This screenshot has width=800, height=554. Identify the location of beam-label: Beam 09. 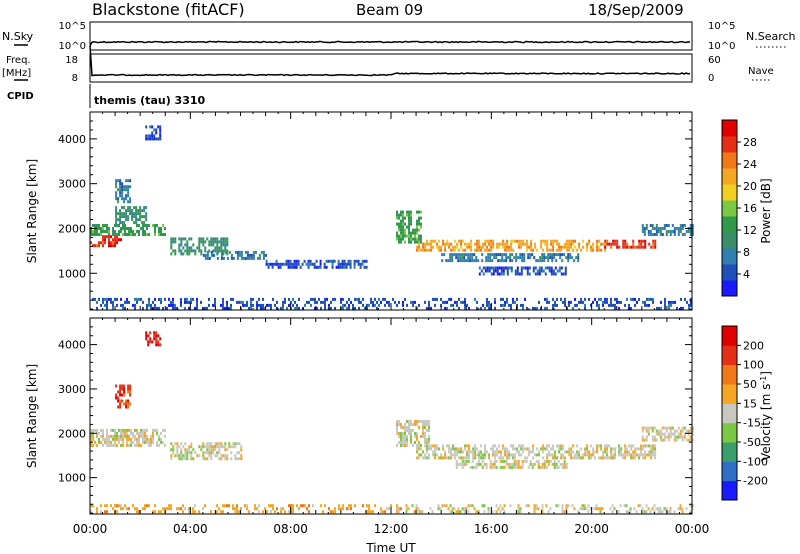
(389, 10).